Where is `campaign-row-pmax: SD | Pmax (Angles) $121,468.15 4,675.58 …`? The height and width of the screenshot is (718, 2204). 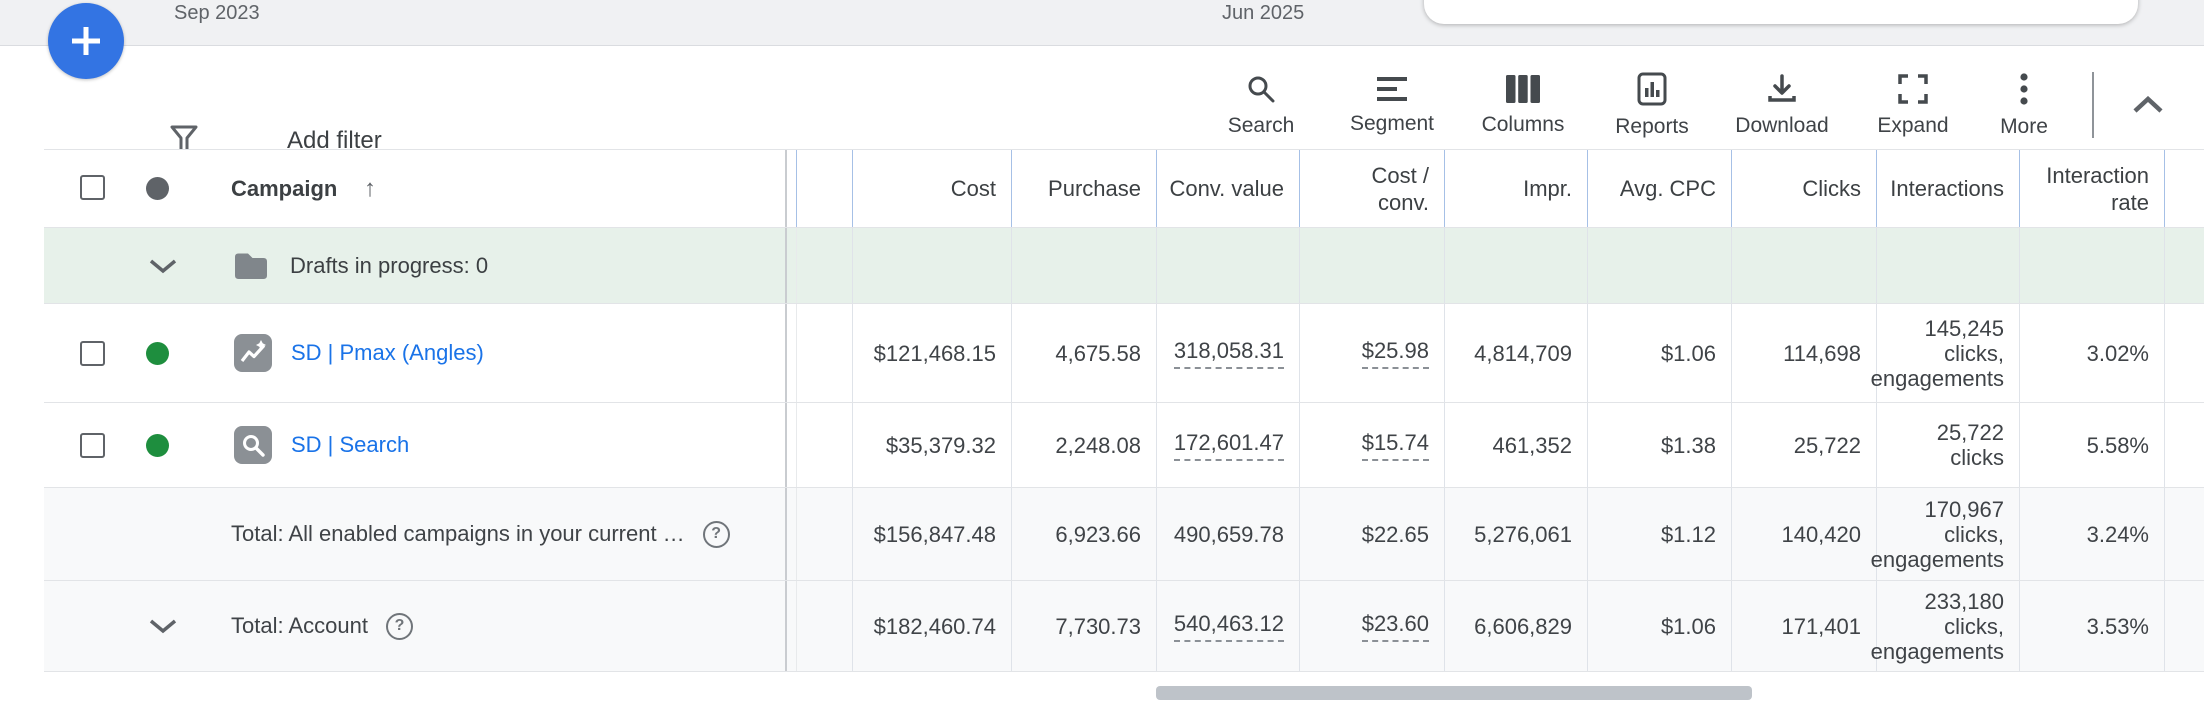 campaign-row-pmax: SD | Pmax (Angles) $121,468.15 4,675.58 … is located at coordinates (1124, 353).